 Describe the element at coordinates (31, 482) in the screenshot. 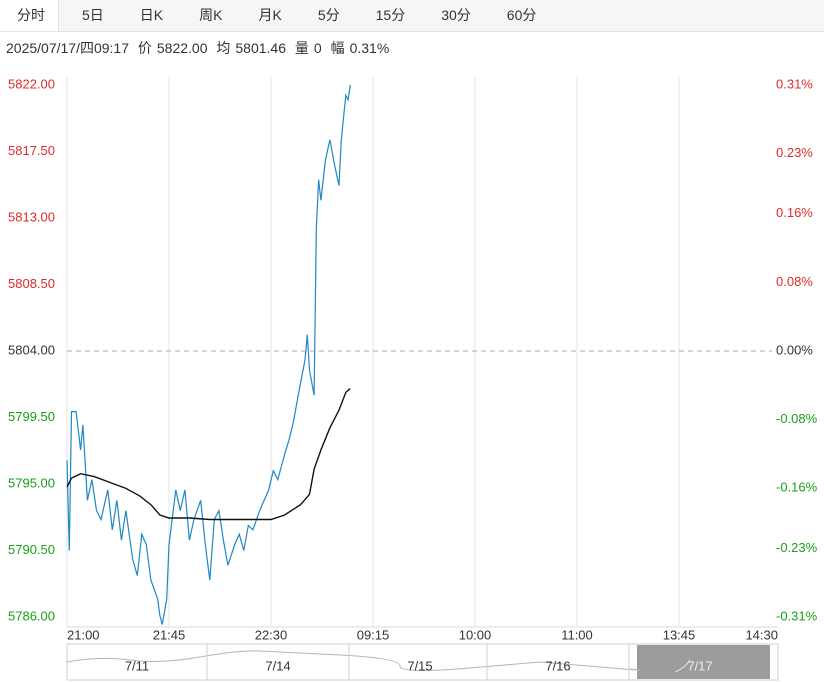

I see `y-tick-label: 5795.00` at that location.